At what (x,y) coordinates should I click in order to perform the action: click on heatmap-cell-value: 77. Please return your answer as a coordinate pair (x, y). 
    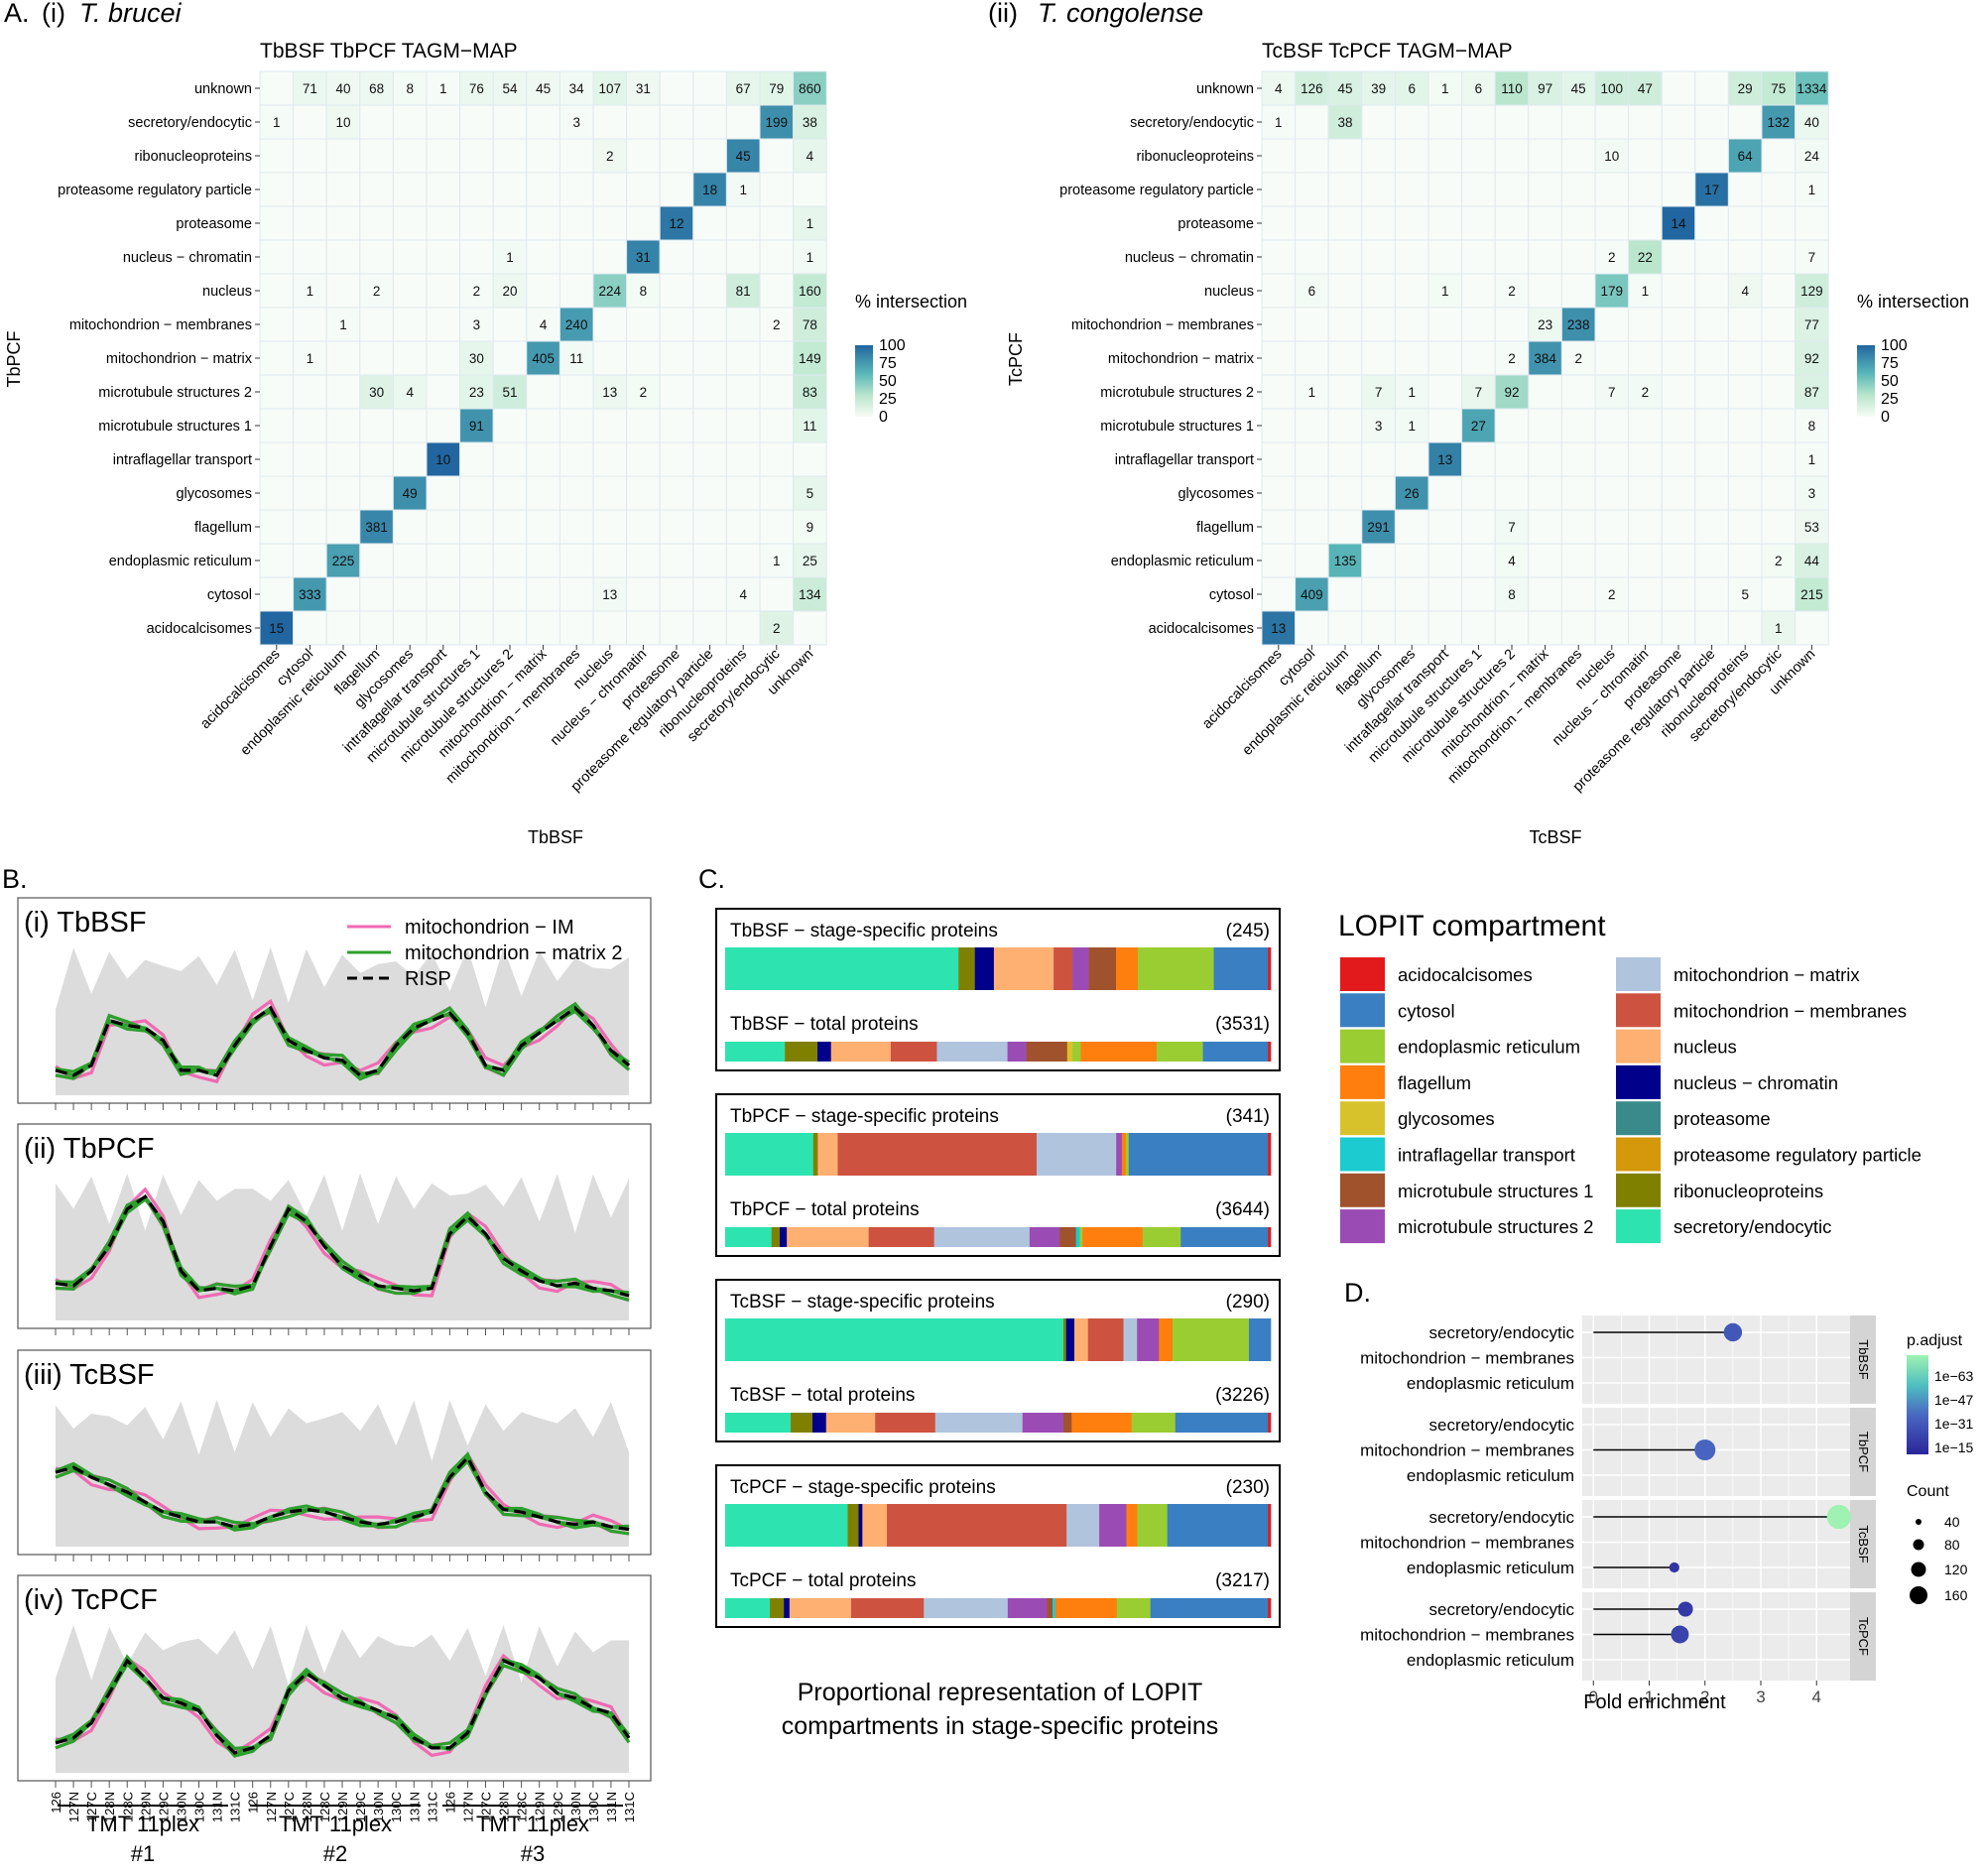
    Looking at the image, I should click on (1811, 324).